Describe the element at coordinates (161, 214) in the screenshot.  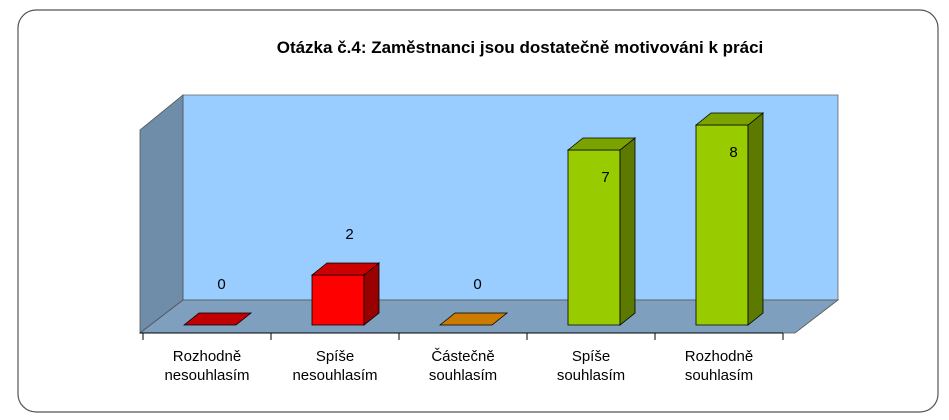
I see `side-wall` at that location.